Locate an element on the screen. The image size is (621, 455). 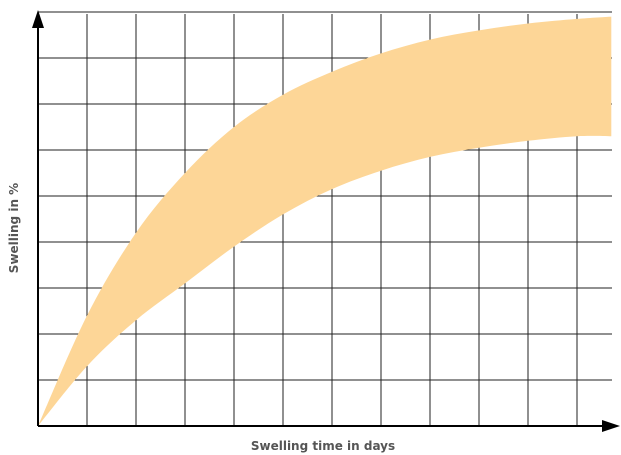
x-axis-arrow is located at coordinates (611, 426).